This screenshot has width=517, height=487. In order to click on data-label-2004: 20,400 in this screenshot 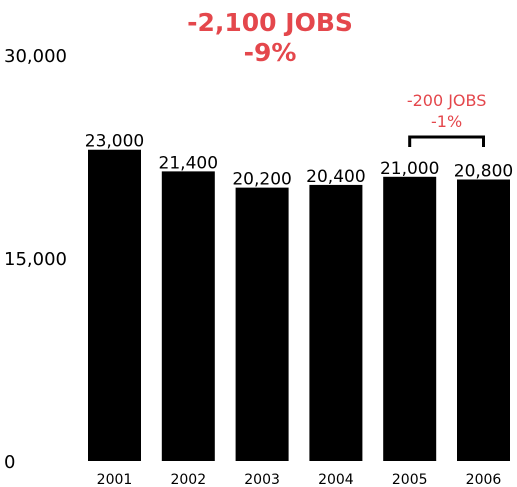, I will do `click(335, 177)`.